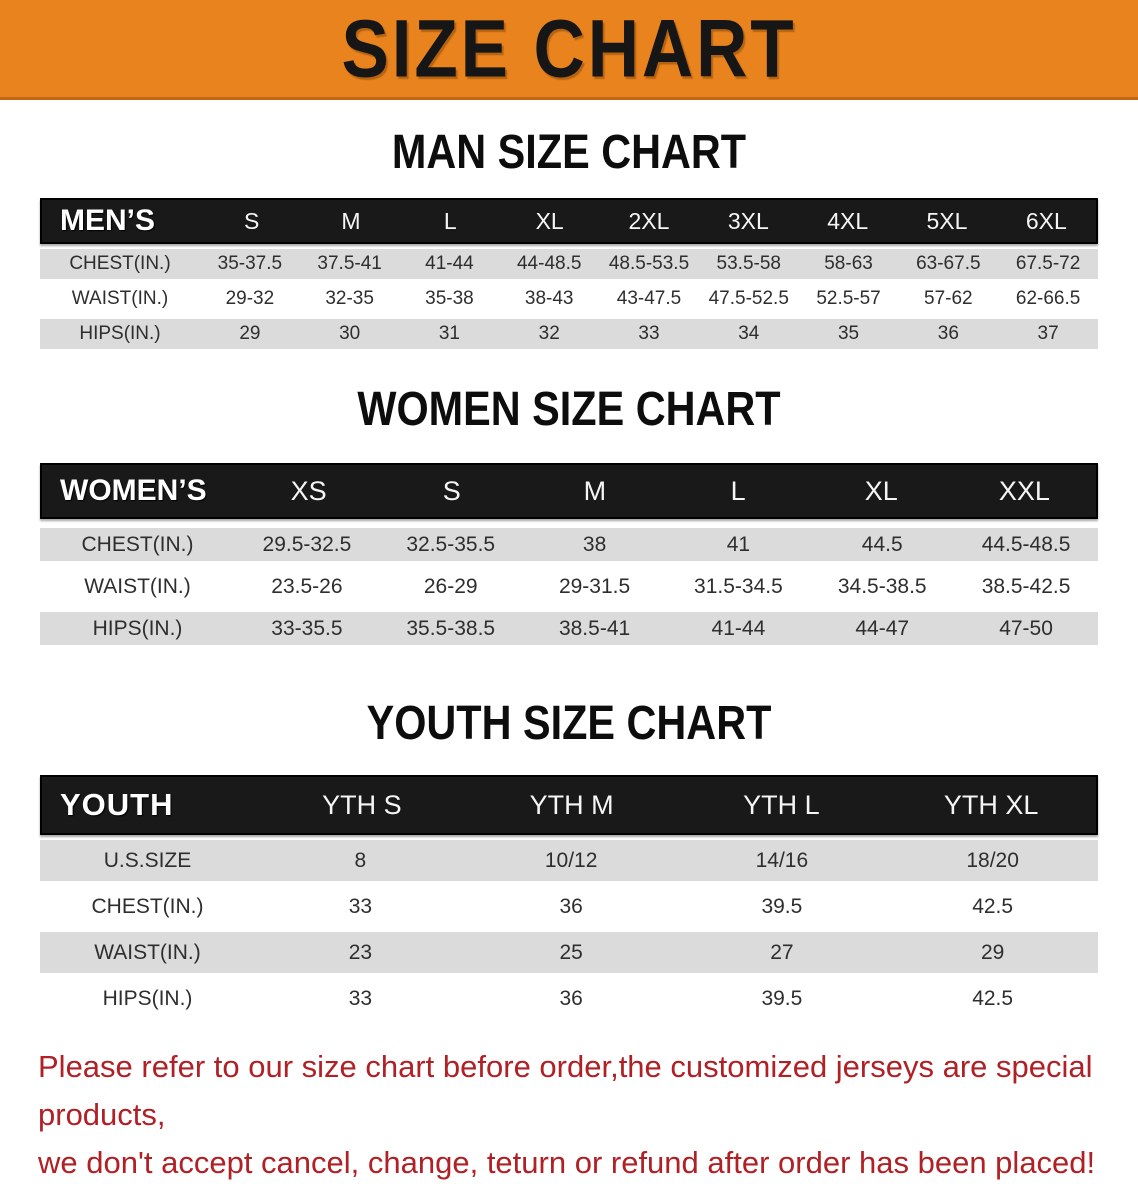 This screenshot has height=1187, width=1138. What do you see at coordinates (451, 628) in the screenshot?
I see `cell: 35.5-38.5` at bounding box center [451, 628].